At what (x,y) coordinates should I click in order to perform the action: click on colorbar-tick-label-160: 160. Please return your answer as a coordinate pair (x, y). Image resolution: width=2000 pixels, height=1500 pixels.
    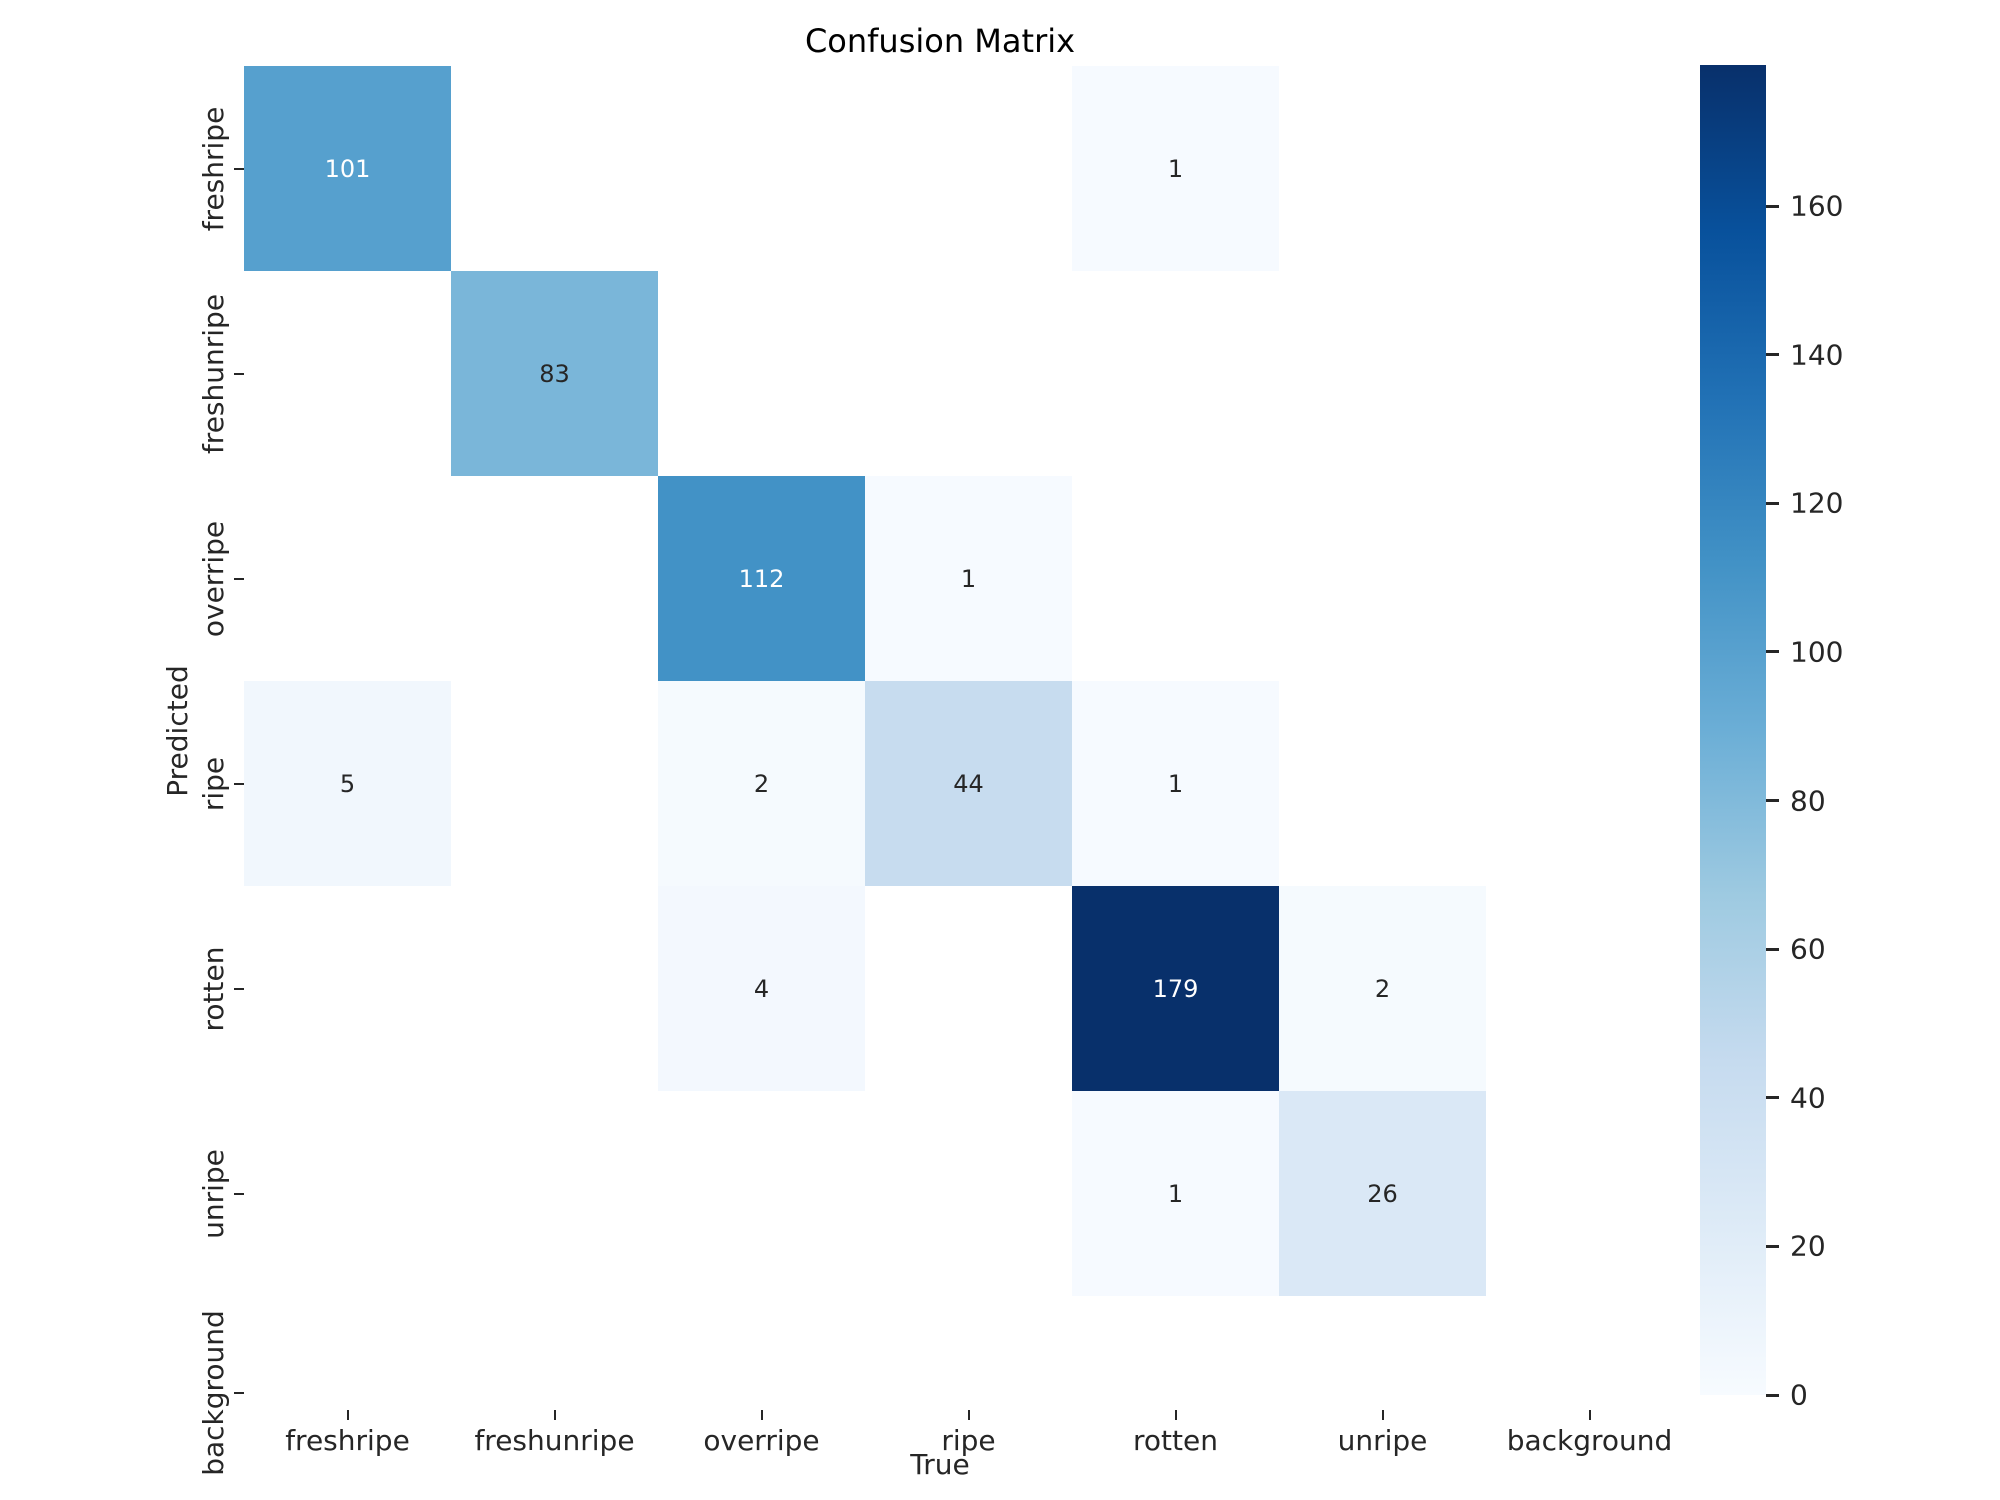
    Looking at the image, I should click on (1817, 206).